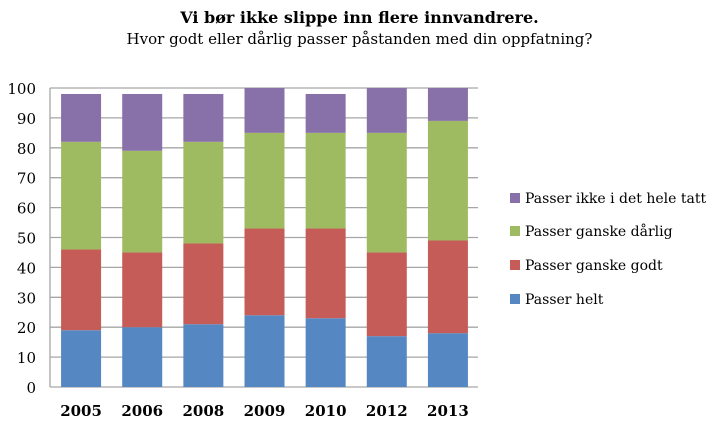 This screenshot has height=439, width=719. Describe the element at coordinates (615, 199) in the screenshot. I see `legend-label: Passer ikke i det hele tatt` at that location.